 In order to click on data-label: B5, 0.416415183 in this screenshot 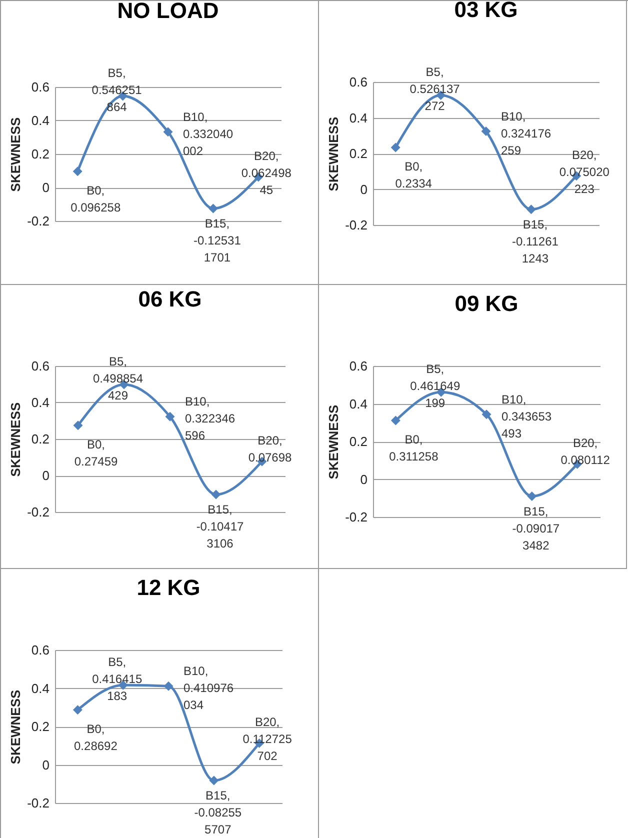, I will do `click(117, 679)`.